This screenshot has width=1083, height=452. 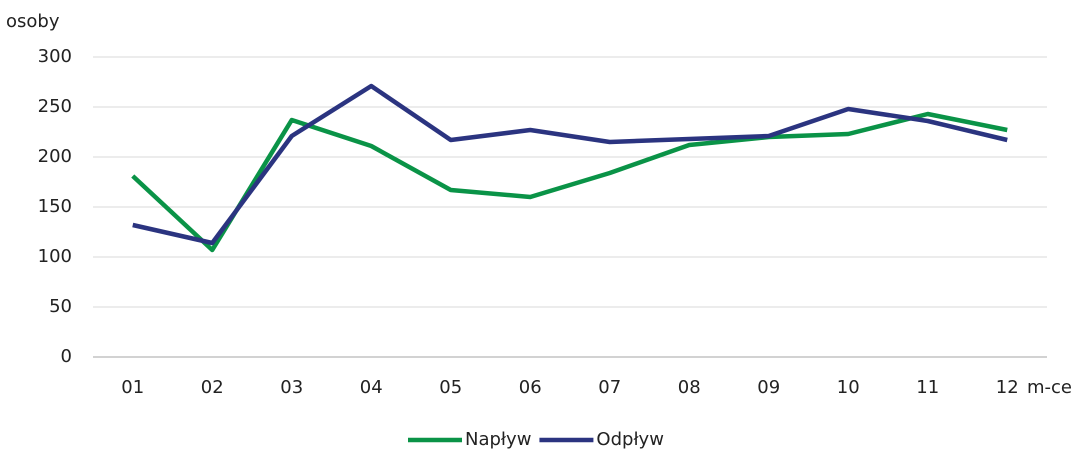 I want to click on x-tick-label: 07, so click(x=609, y=387).